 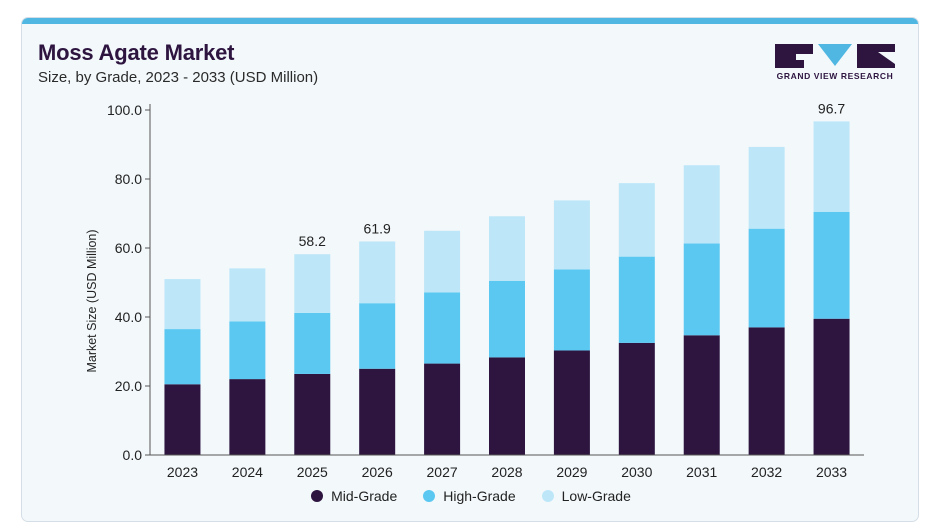 I want to click on bar-low-grade-2024, so click(x=247, y=295).